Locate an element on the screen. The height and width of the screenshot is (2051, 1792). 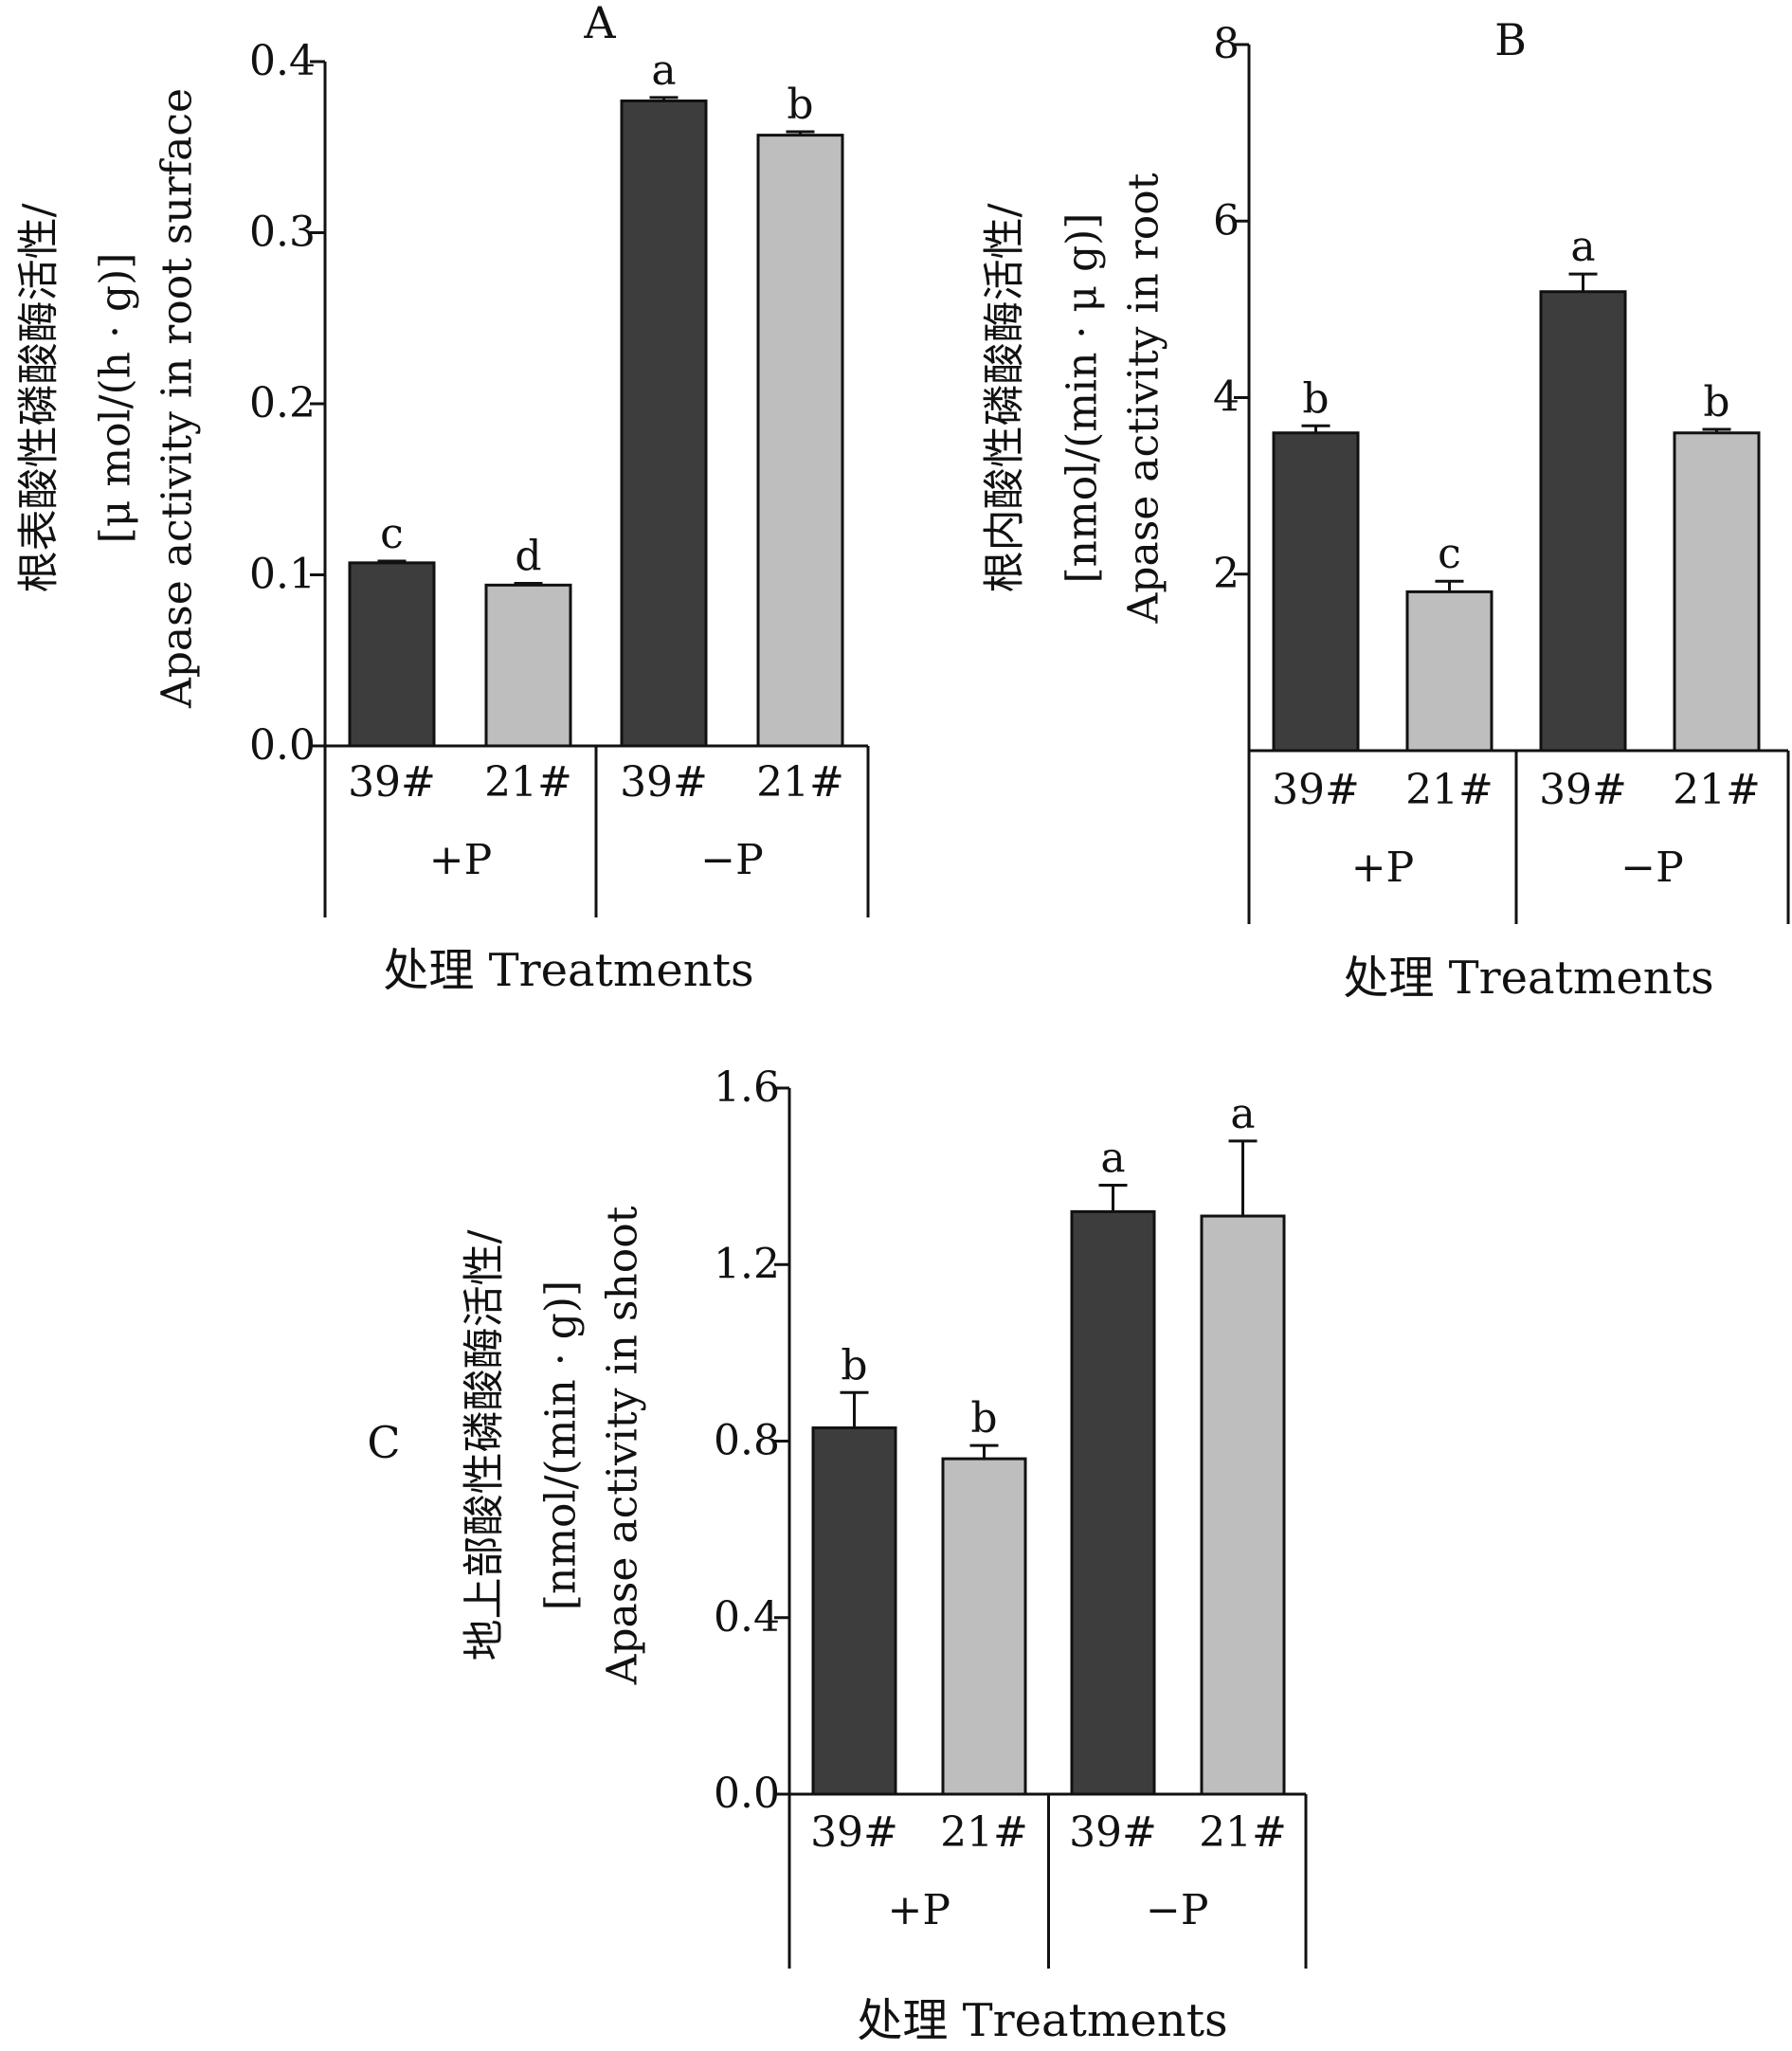
y-axis-label-line: 根内酸性磷酸酶活性/ is located at coordinates (1005, 397).